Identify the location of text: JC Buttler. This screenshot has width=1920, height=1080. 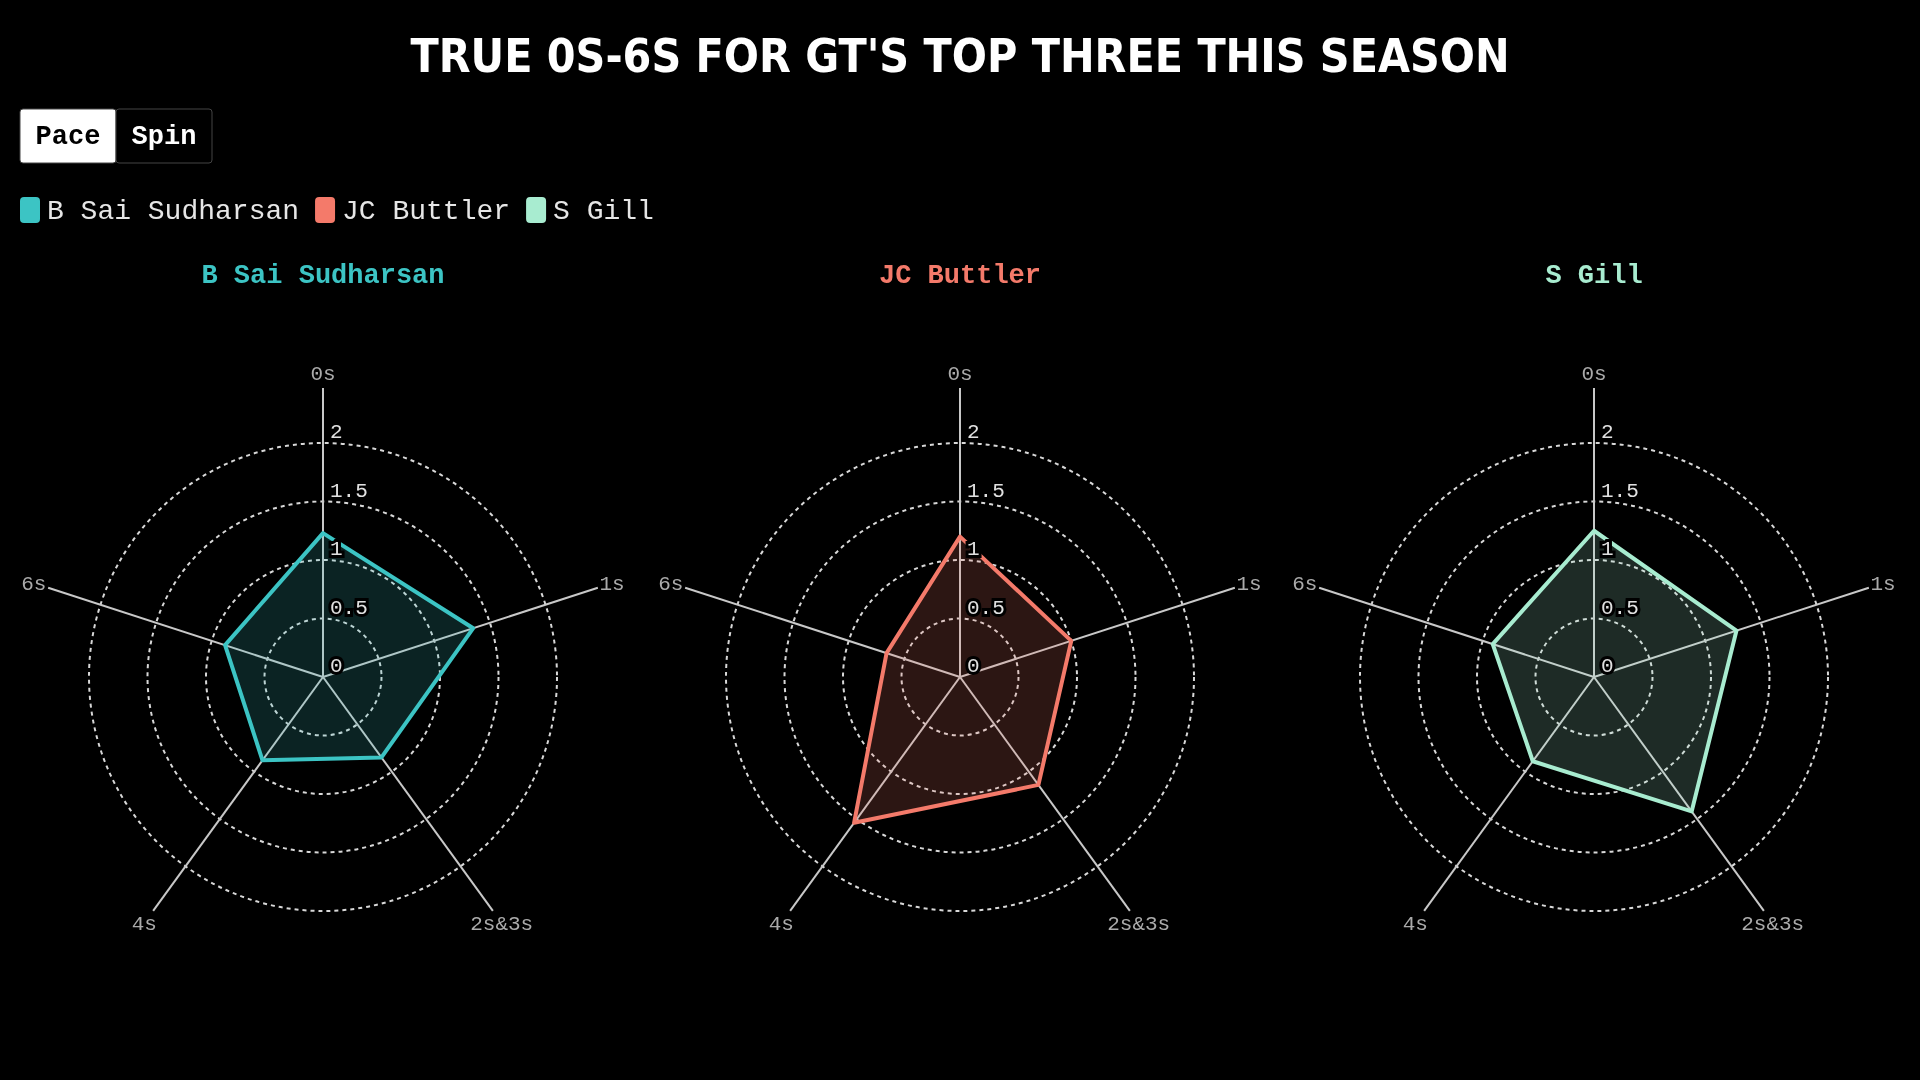
(960, 276).